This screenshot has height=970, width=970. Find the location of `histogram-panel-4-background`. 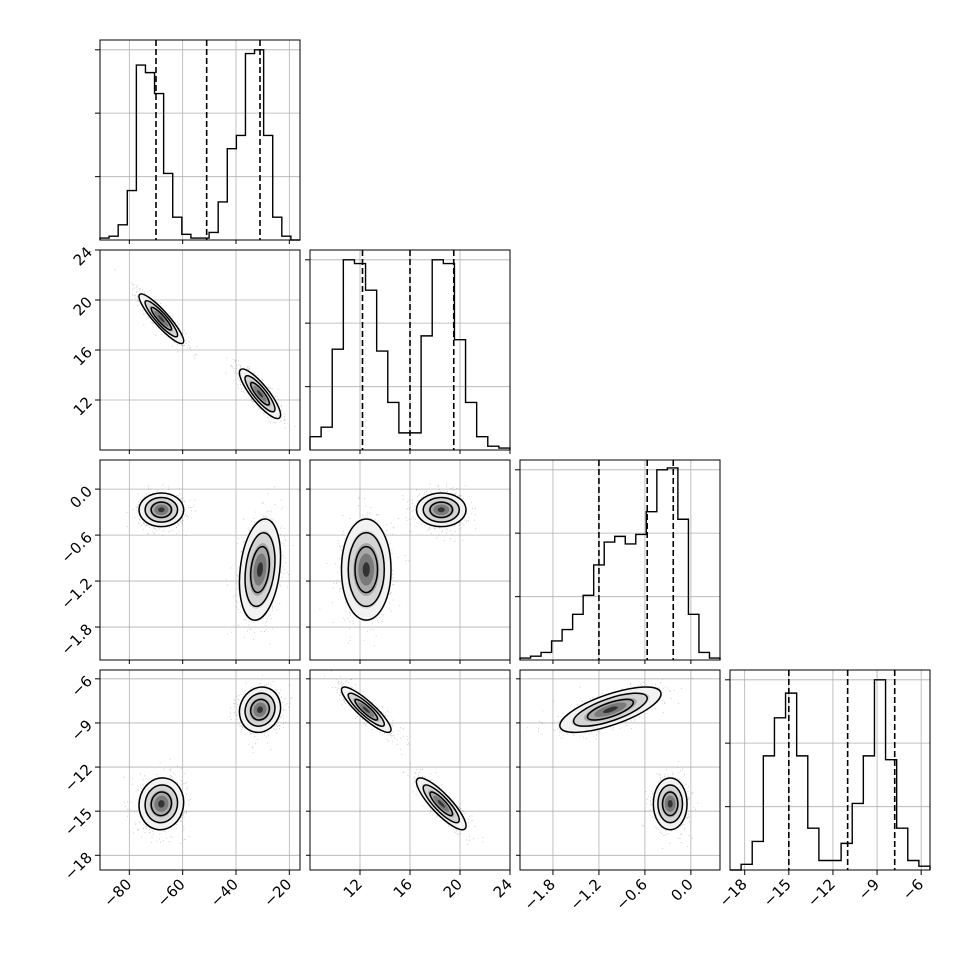

histogram-panel-4-background is located at coordinates (830, 770).